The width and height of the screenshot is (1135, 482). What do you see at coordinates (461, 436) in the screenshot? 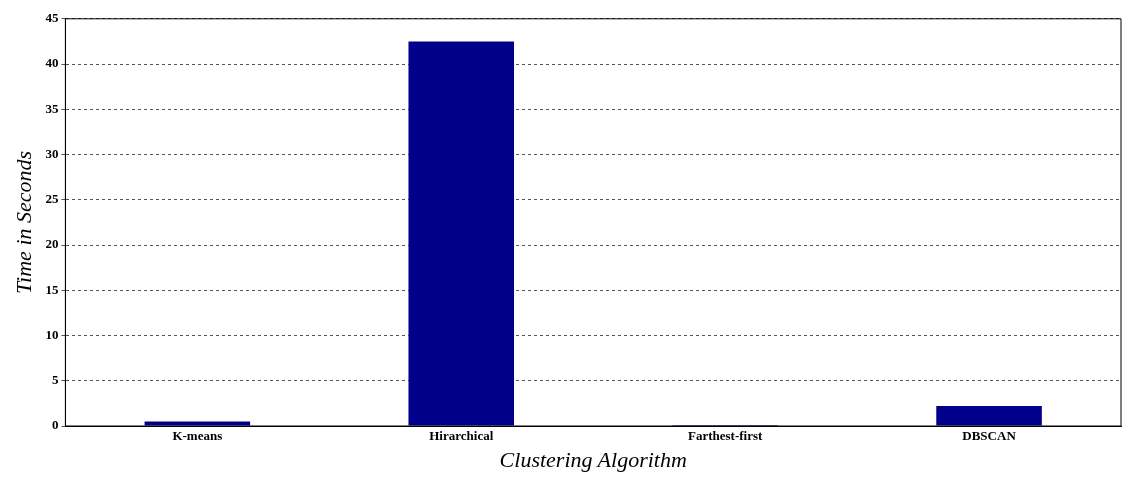
I see `x-tick-label: Hirarchical` at bounding box center [461, 436].